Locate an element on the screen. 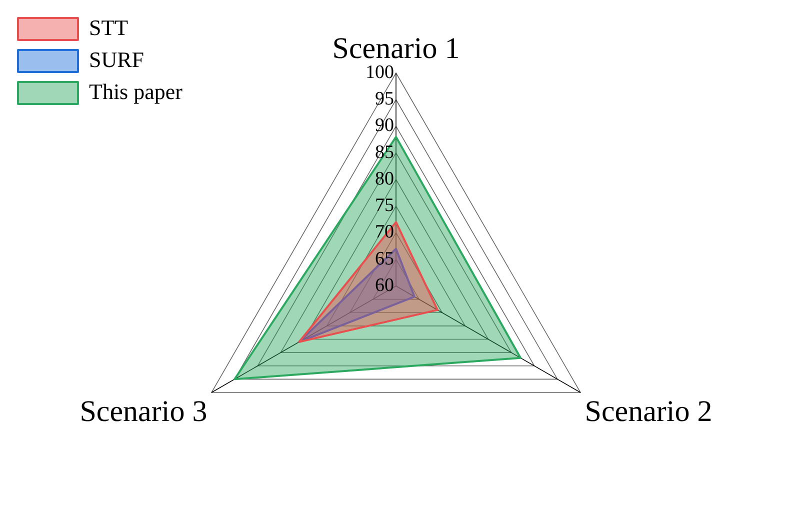 The image size is (793, 528). y-tick-label: 65 is located at coordinates (384, 259).